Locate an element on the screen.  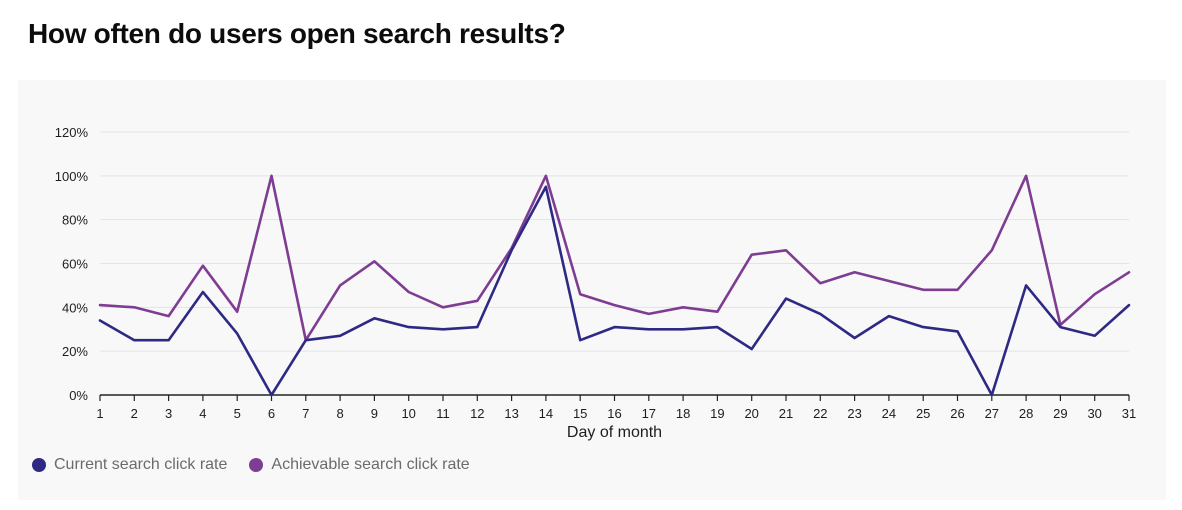
legend-label-current: Current search click rate is located at coordinates (141, 464).